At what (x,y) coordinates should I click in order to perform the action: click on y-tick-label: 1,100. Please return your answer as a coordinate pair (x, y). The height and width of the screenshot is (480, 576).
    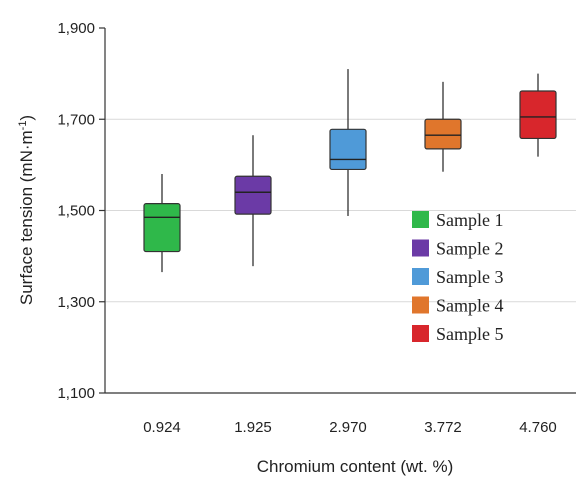
    Looking at the image, I should click on (76, 393).